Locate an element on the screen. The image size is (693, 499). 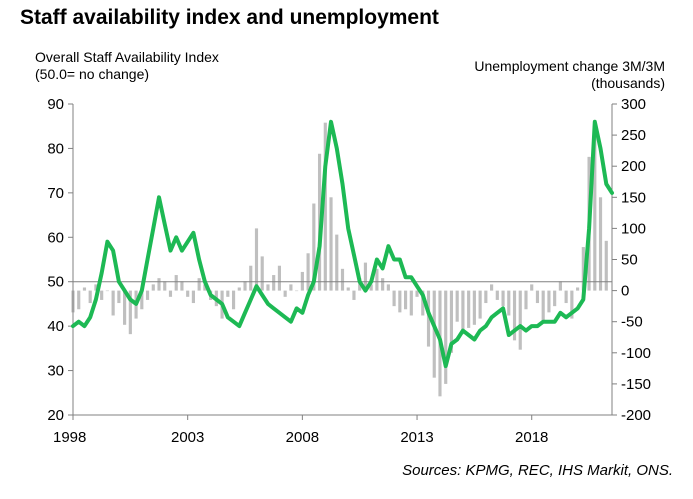
left-axis-tick-label: 20 is located at coordinates (55, 415).